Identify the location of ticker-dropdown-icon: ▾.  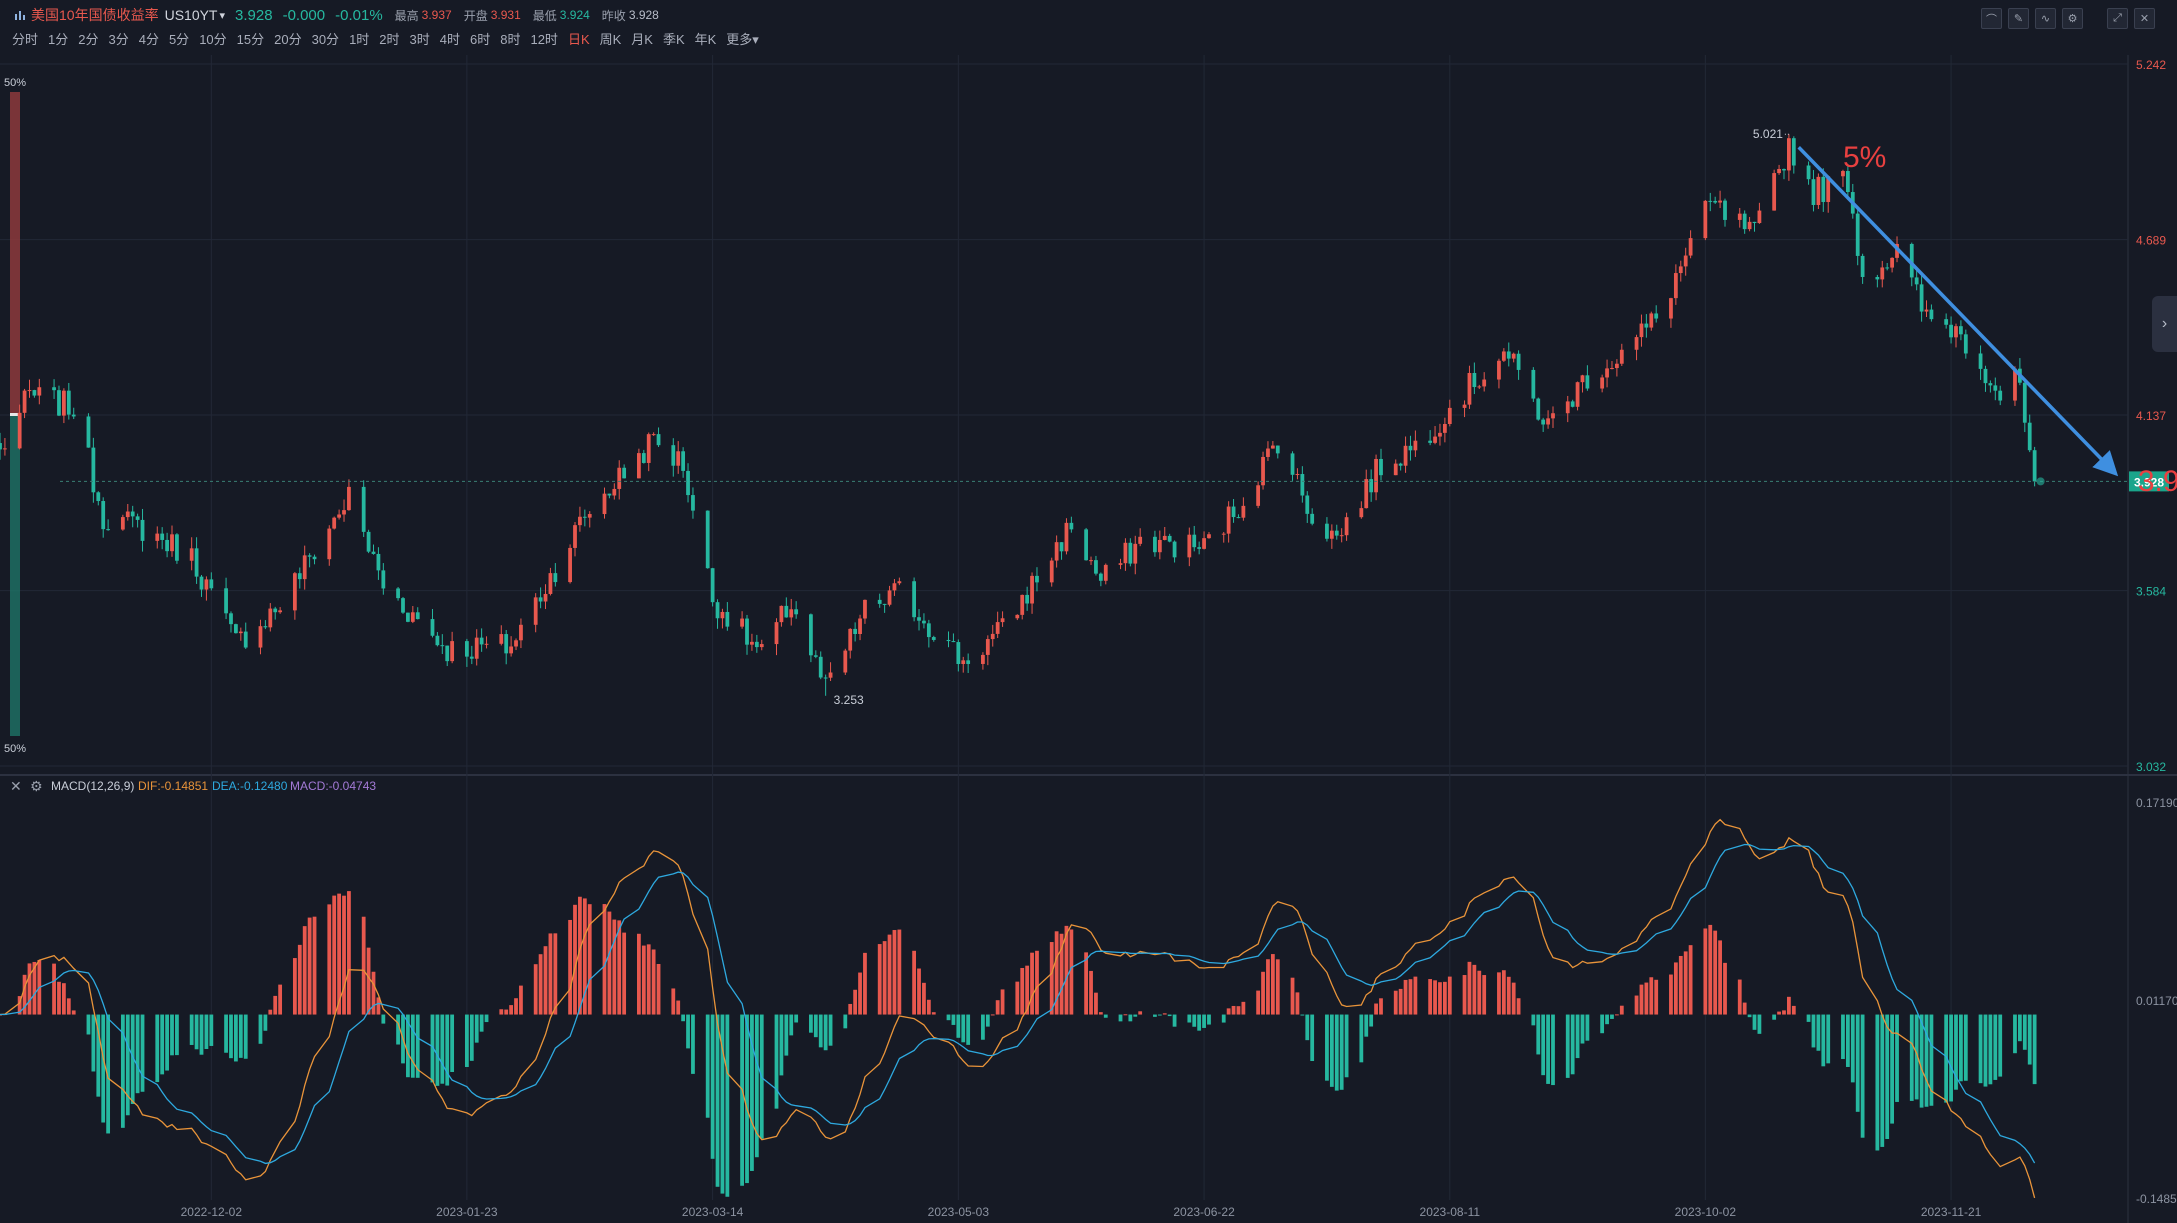
(222, 15).